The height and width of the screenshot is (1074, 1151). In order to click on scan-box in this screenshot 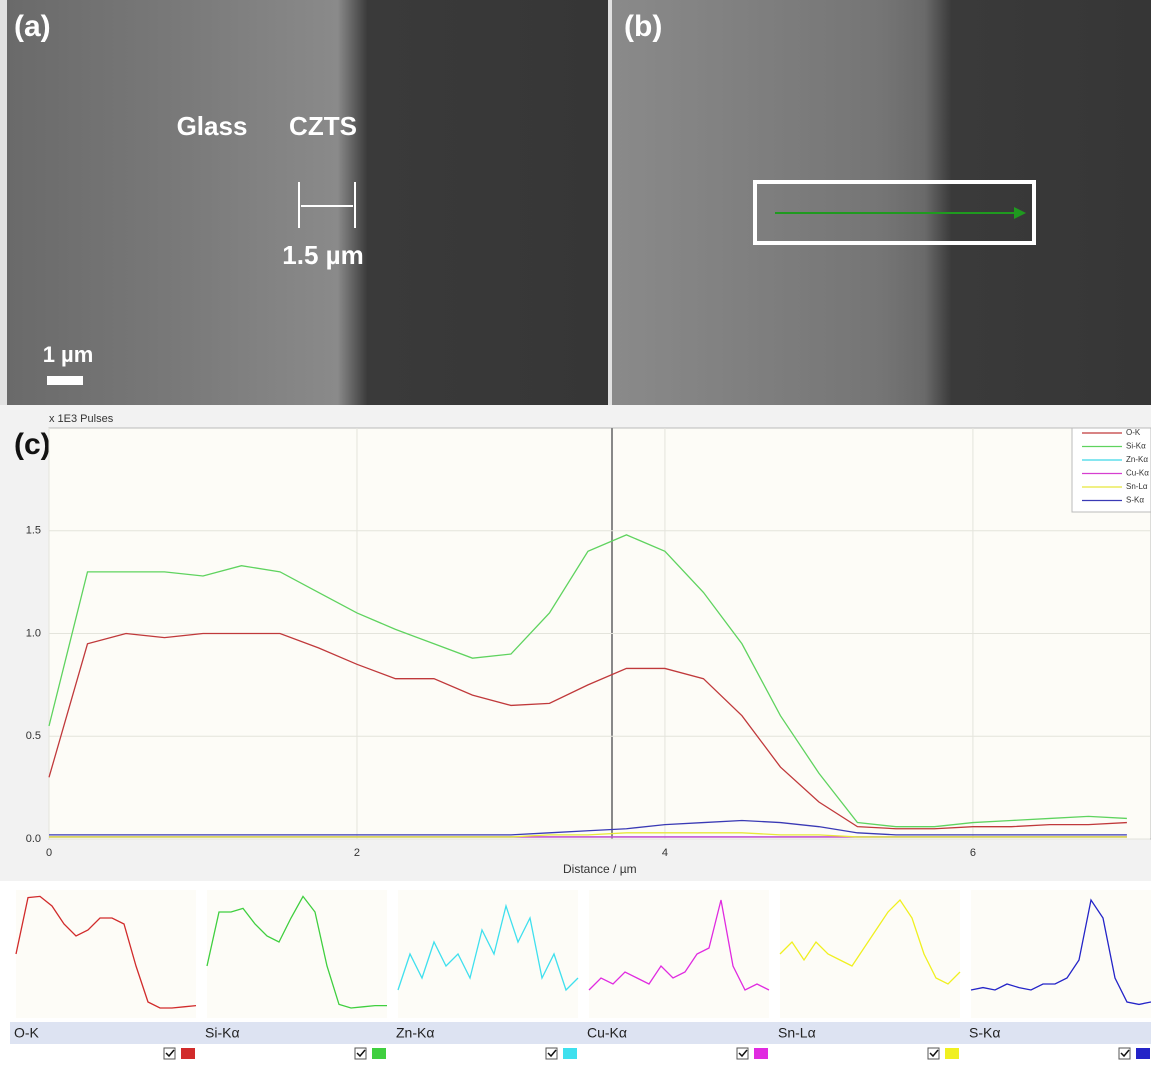, I will do `click(894, 212)`.